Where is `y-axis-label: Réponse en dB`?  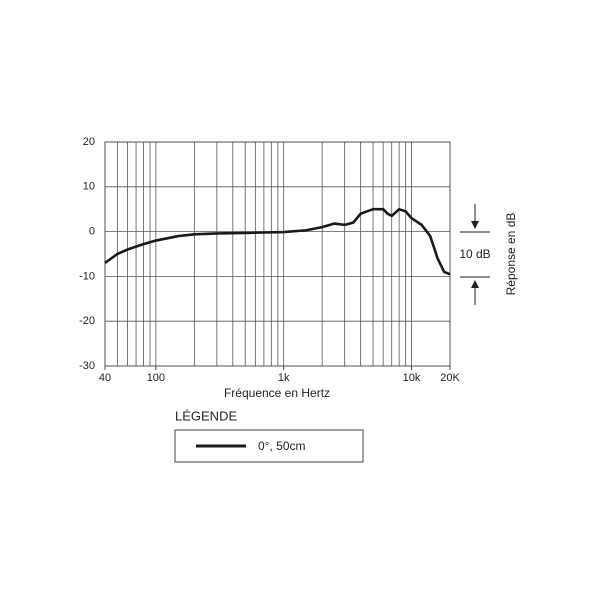
y-axis-label: Réponse en dB is located at coordinates (511, 254).